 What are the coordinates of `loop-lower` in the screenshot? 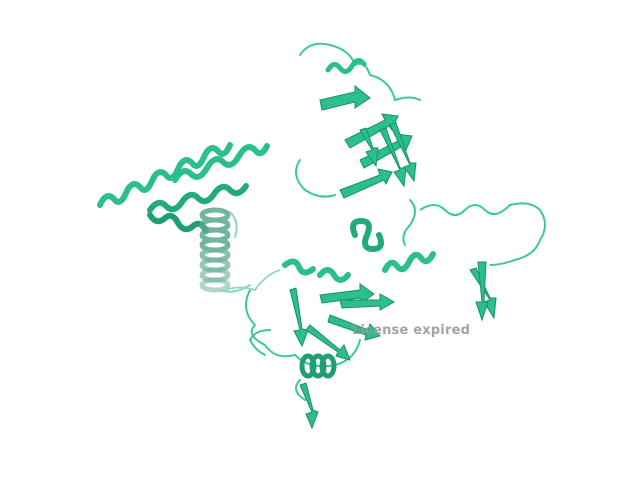 It's located at (303, 328).